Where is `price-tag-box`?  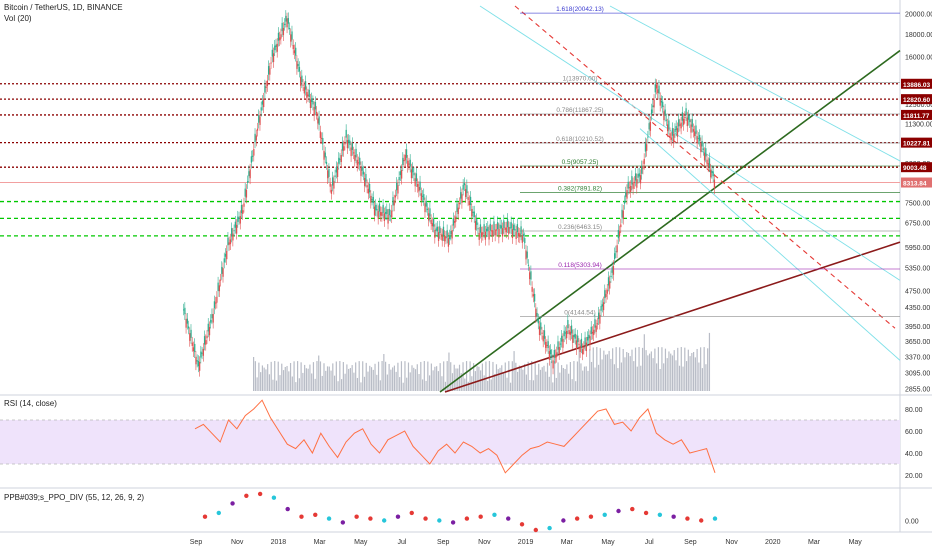 price-tag-box is located at coordinates (916, 99).